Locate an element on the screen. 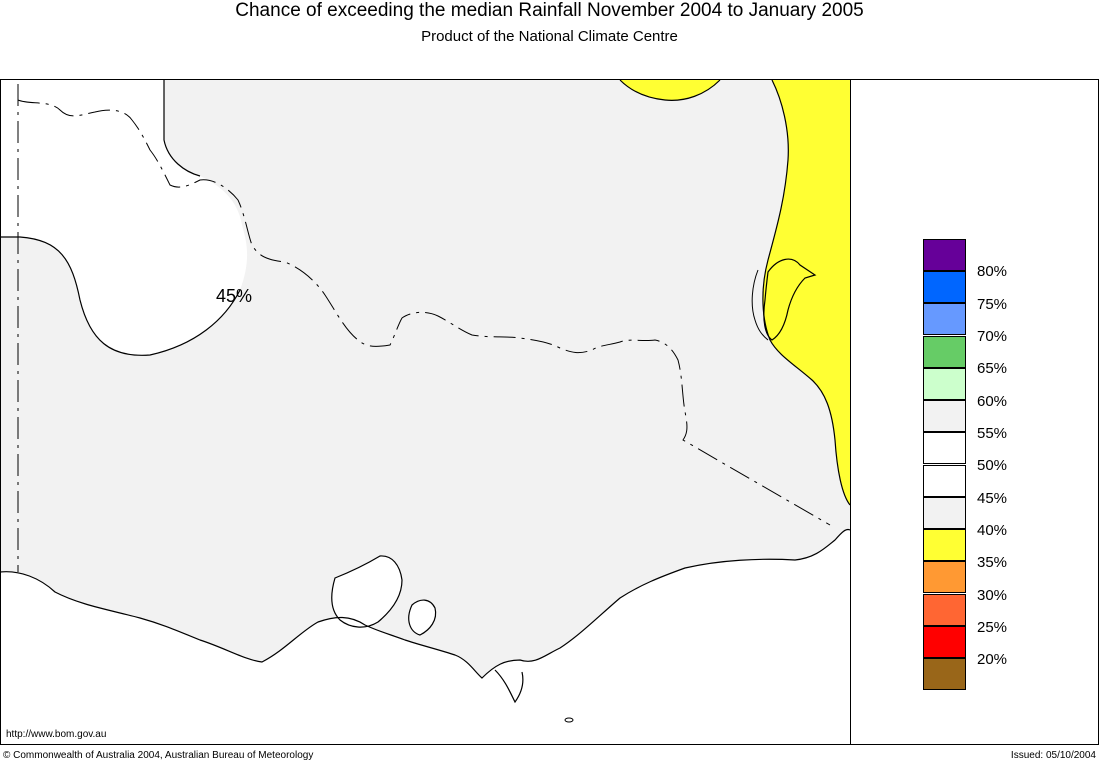 This screenshot has width=1099, height=764. page-subtitle: Product of the National Climate Centre is located at coordinates (549, 36).